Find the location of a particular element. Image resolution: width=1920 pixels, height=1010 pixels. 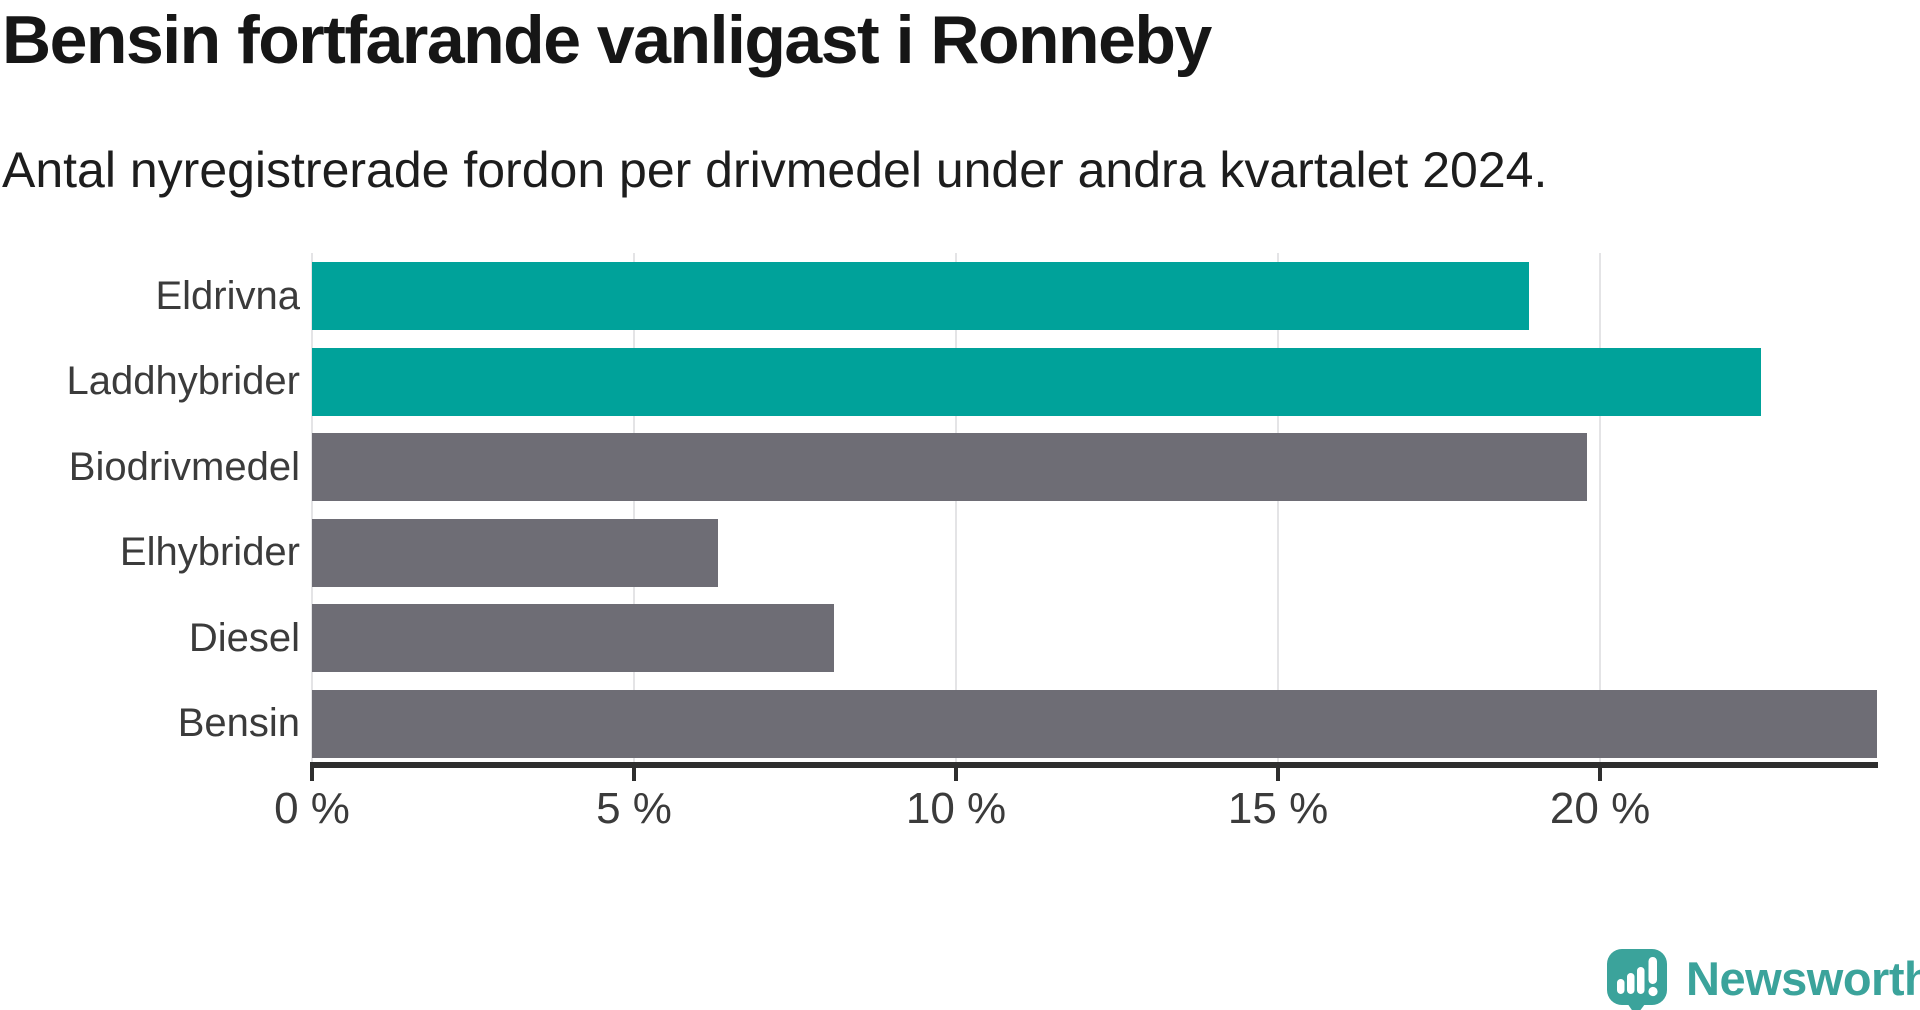

x-tick-label: 15 % is located at coordinates (1278, 808).